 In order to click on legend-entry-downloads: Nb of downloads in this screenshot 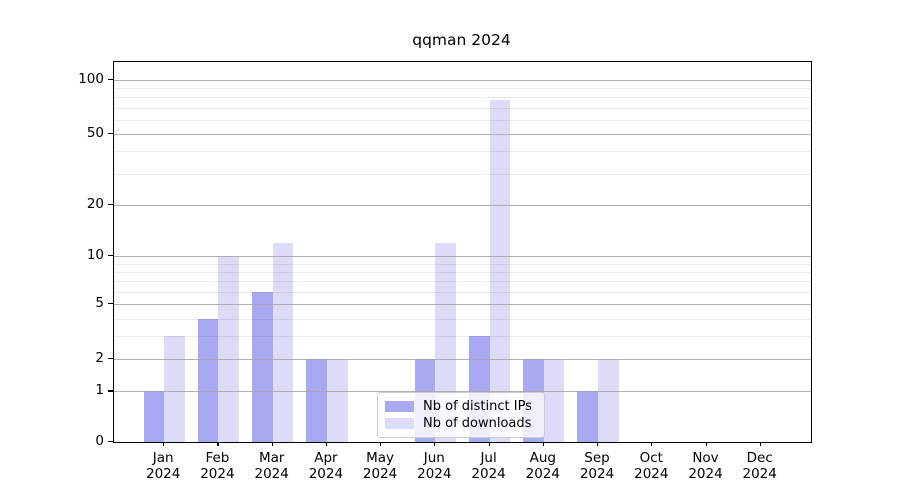, I will do `click(460, 423)`.